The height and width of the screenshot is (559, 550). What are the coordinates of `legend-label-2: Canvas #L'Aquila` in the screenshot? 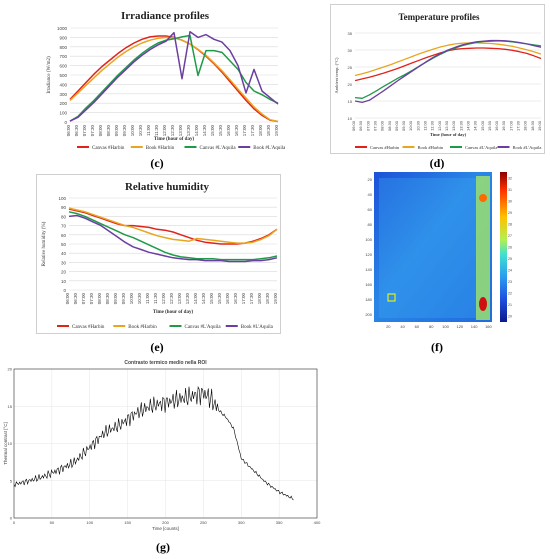 It's located at (218, 148).